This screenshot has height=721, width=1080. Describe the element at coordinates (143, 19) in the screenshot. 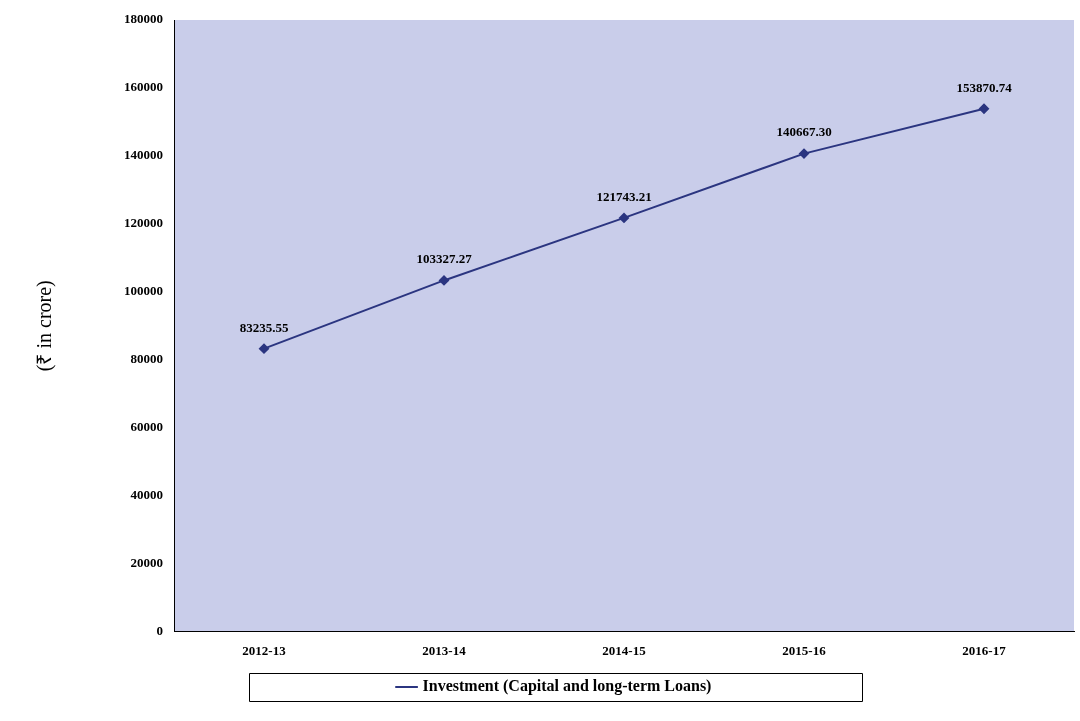

I see `y-tick-label: 180000` at that location.